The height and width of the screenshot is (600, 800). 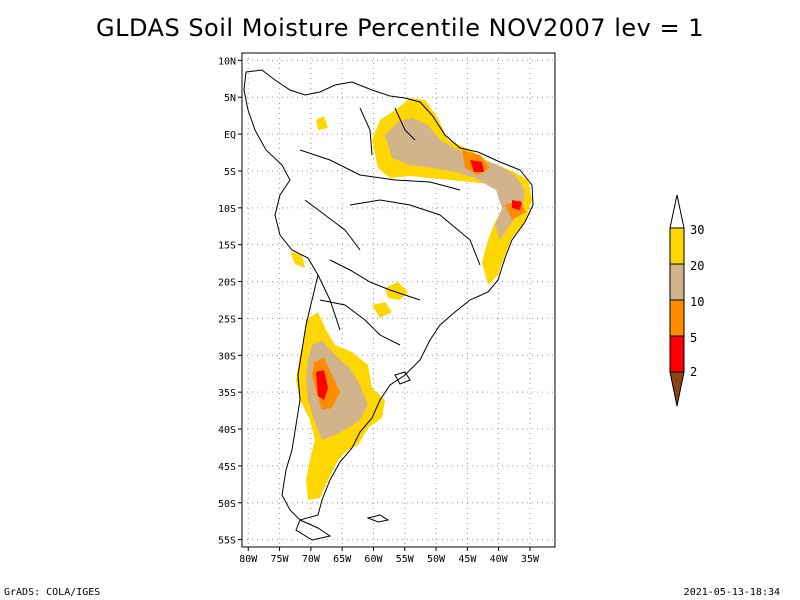 What do you see at coordinates (52, 592) in the screenshot?
I see `footer-credit: GrADS: COLA/IGES` at bounding box center [52, 592].